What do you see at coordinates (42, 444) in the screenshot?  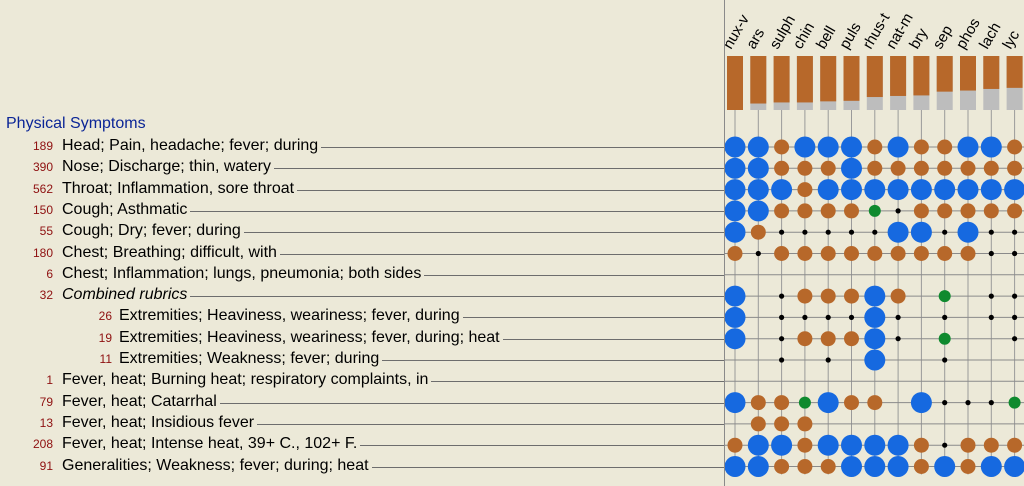 I see `rubric-count: 208` at bounding box center [42, 444].